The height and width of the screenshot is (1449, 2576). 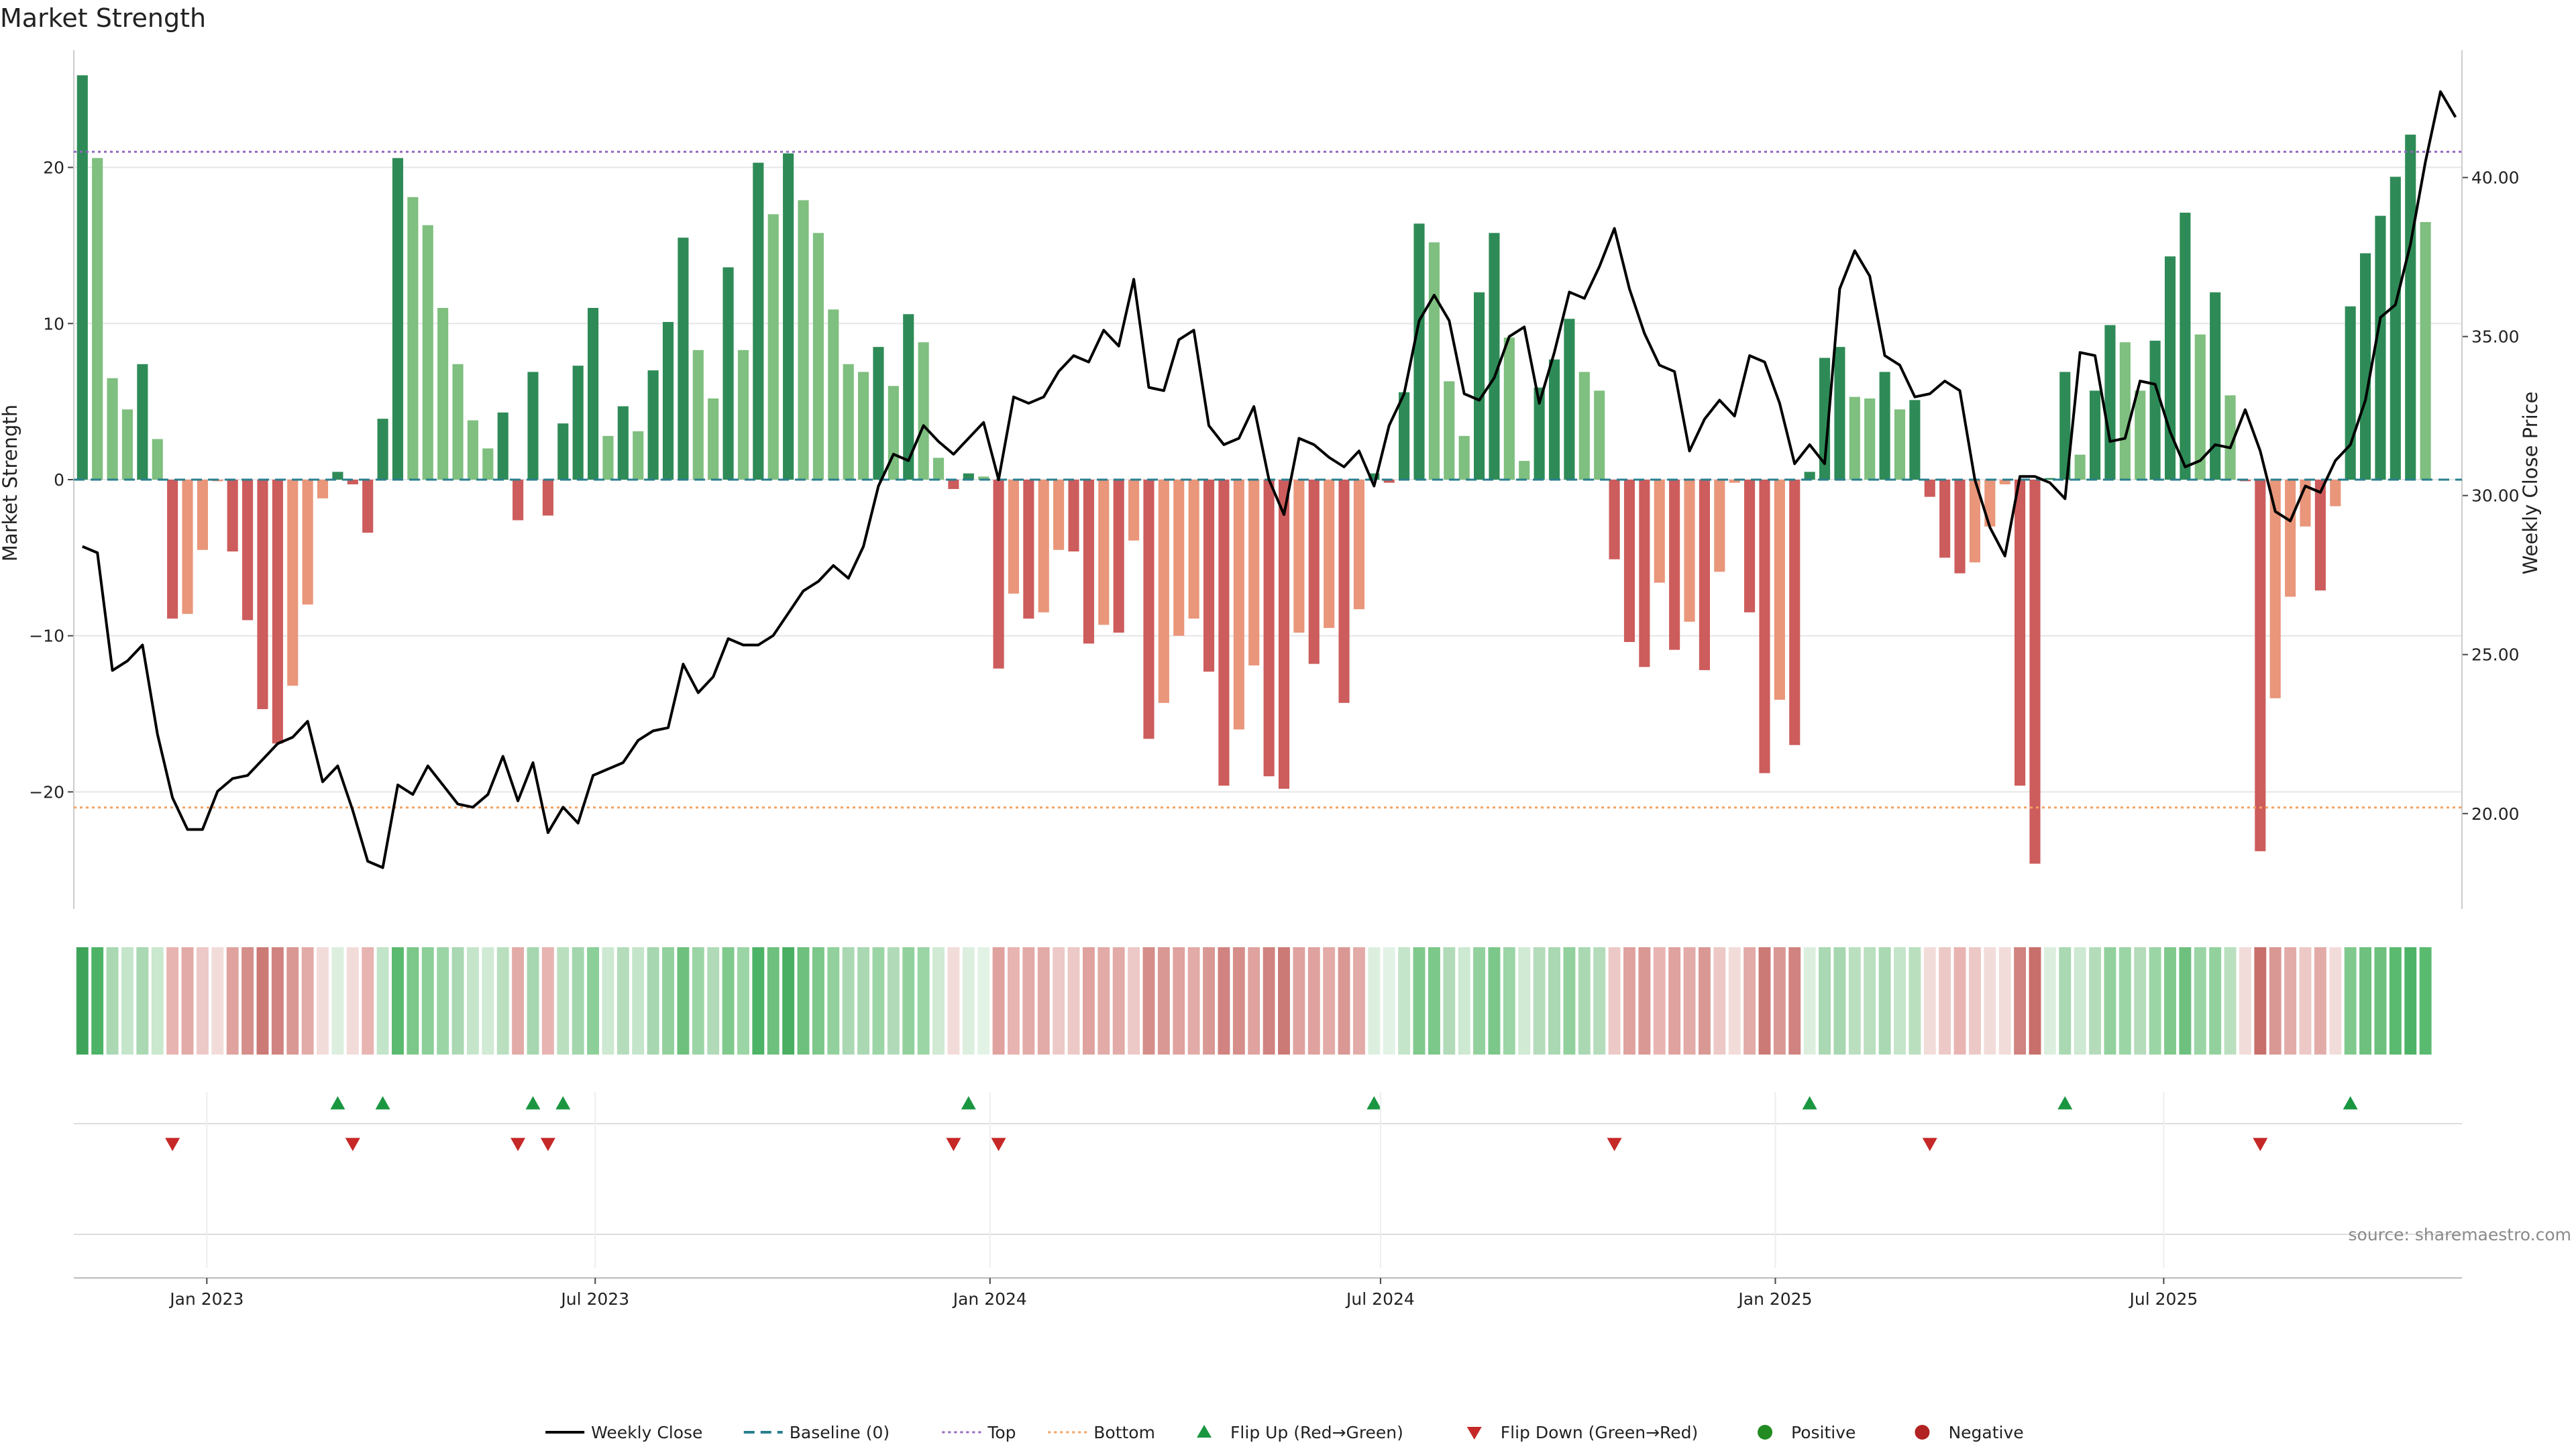 I want to click on legend-swatch-circle, so click(x=1922, y=1432).